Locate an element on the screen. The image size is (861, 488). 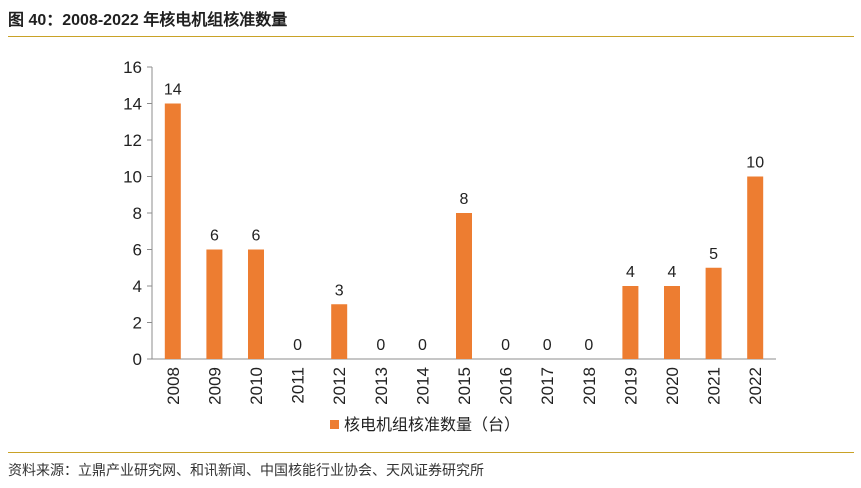
legend-swatch is located at coordinates (334, 424).